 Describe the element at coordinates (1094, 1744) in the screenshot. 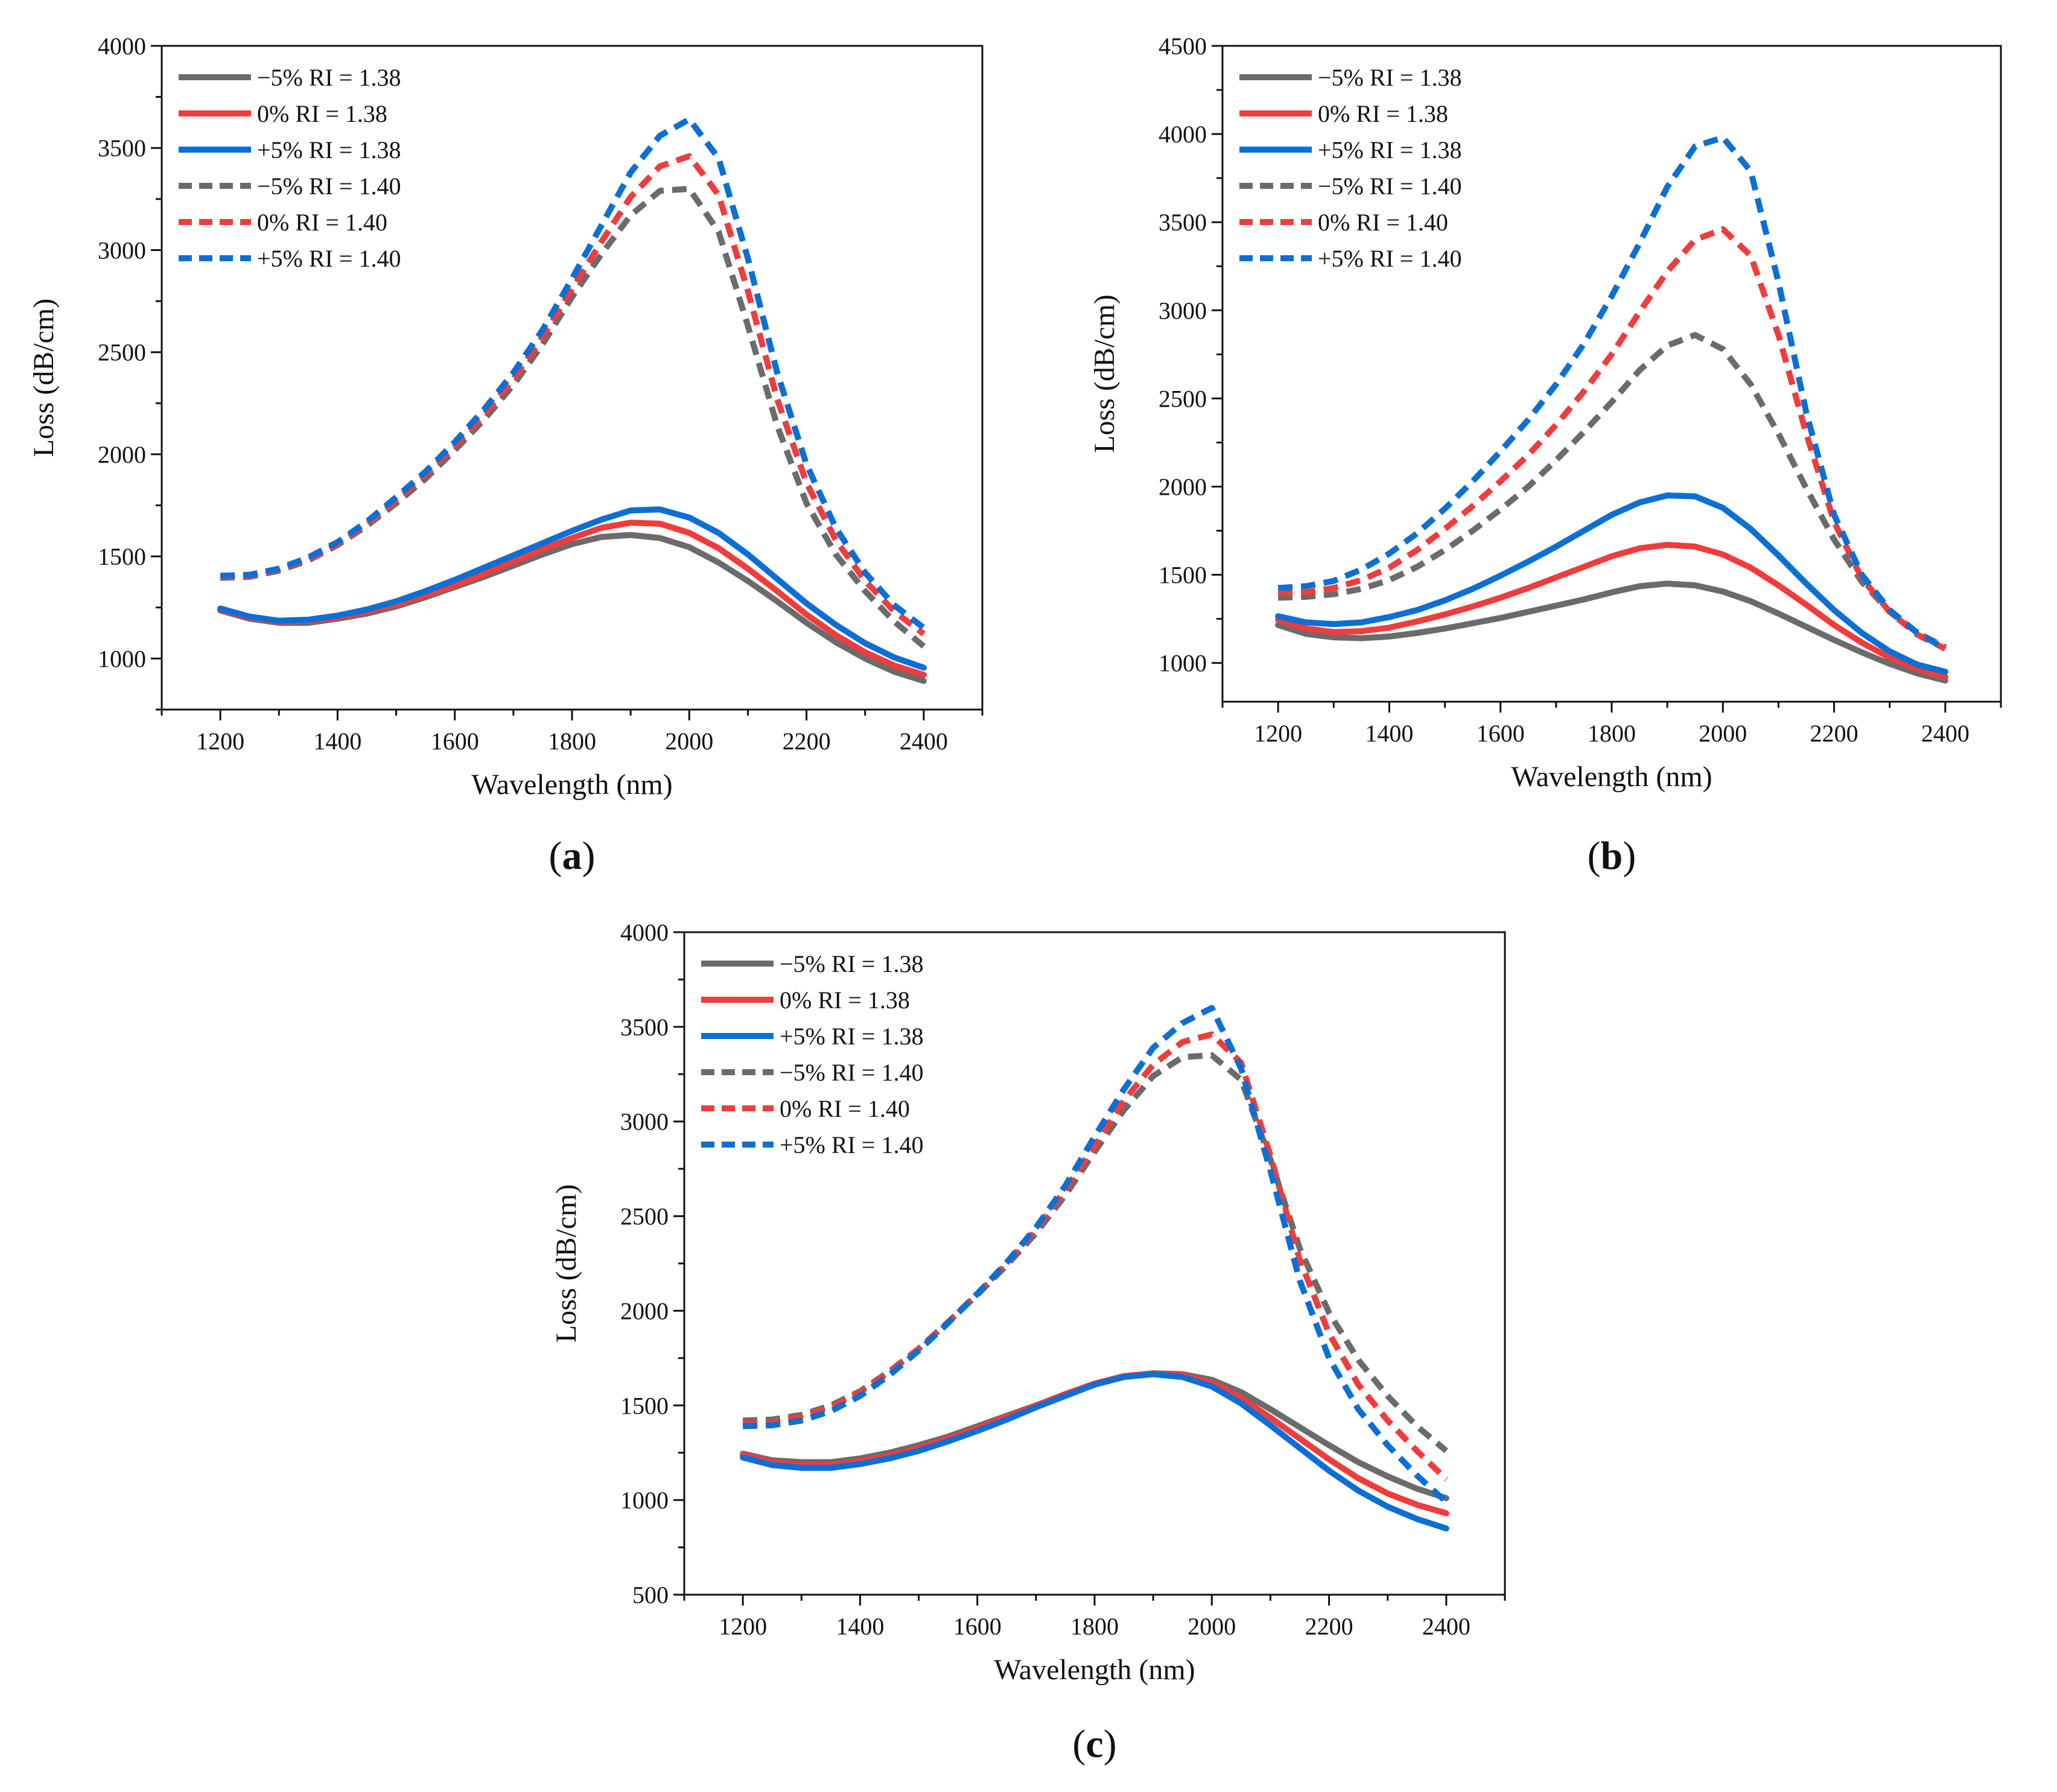

I see `panel-label: (c)` at that location.